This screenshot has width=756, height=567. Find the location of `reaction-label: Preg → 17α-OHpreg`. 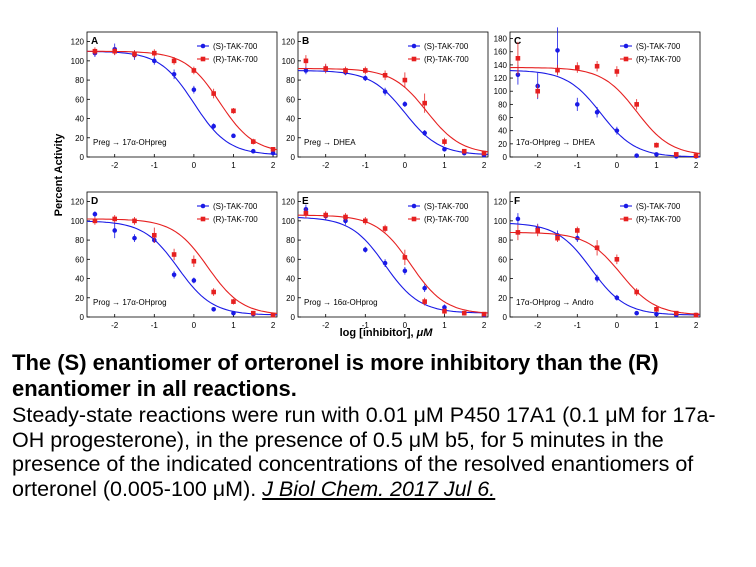

reaction-label: Preg → 17α-OHpreg is located at coordinates (130, 142).